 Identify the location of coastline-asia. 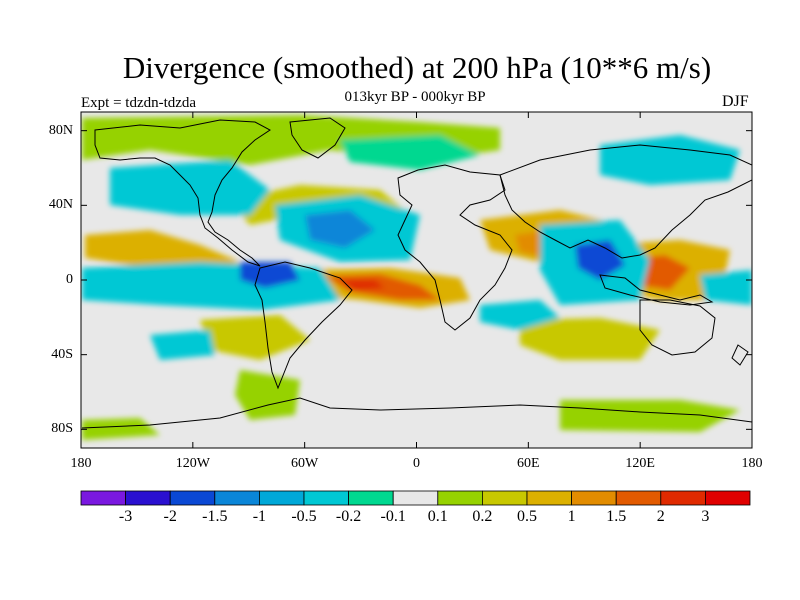
(625, 201).